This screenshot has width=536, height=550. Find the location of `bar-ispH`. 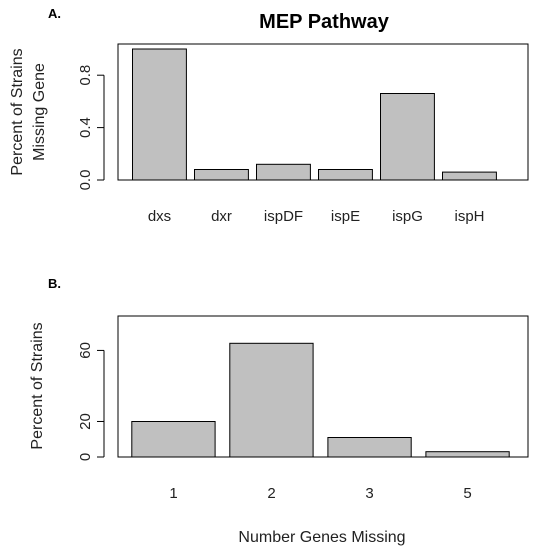

bar-ispH is located at coordinates (469, 176).